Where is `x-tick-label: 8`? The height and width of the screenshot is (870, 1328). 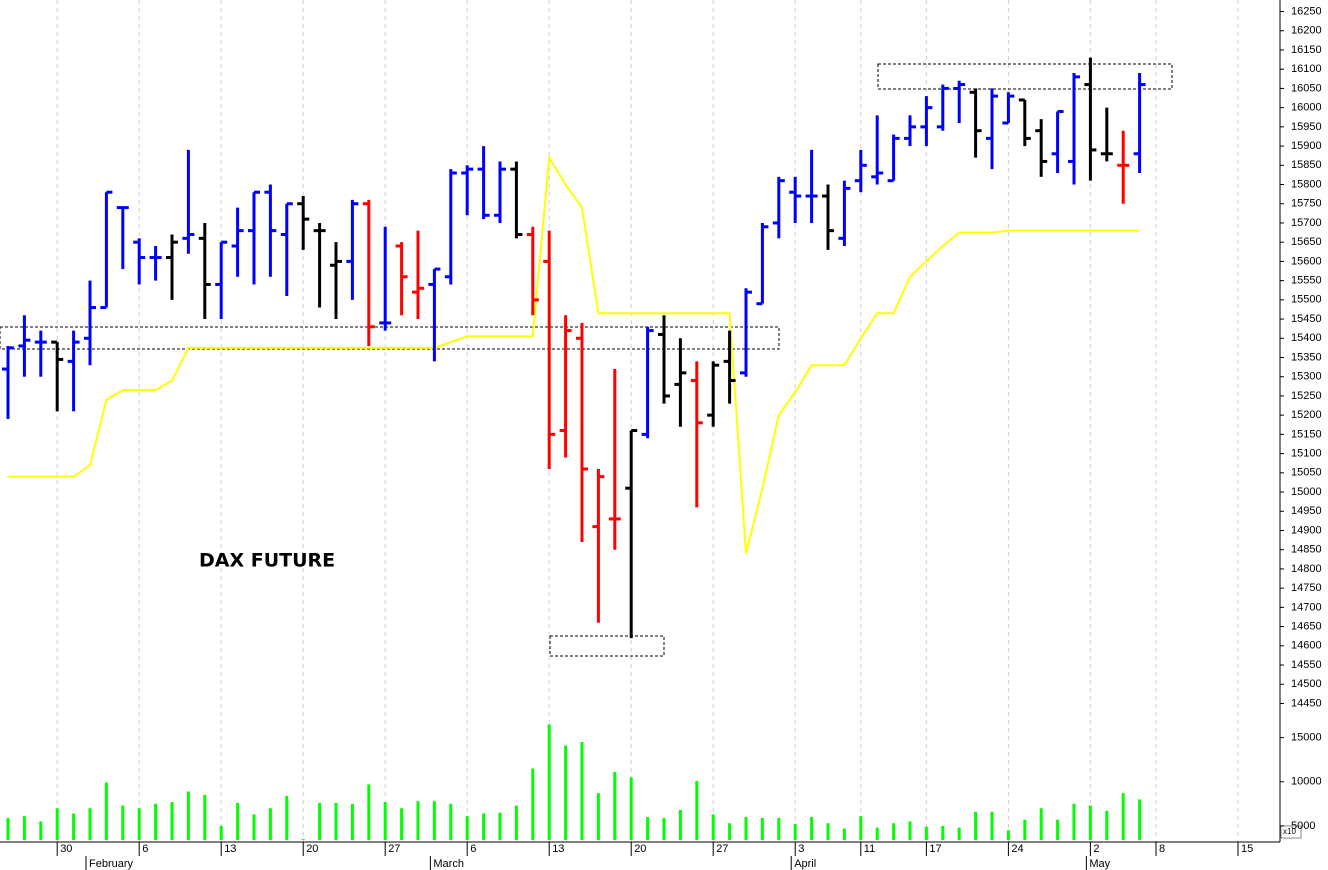
x-tick-label: 8 is located at coordinates (1162, 849).